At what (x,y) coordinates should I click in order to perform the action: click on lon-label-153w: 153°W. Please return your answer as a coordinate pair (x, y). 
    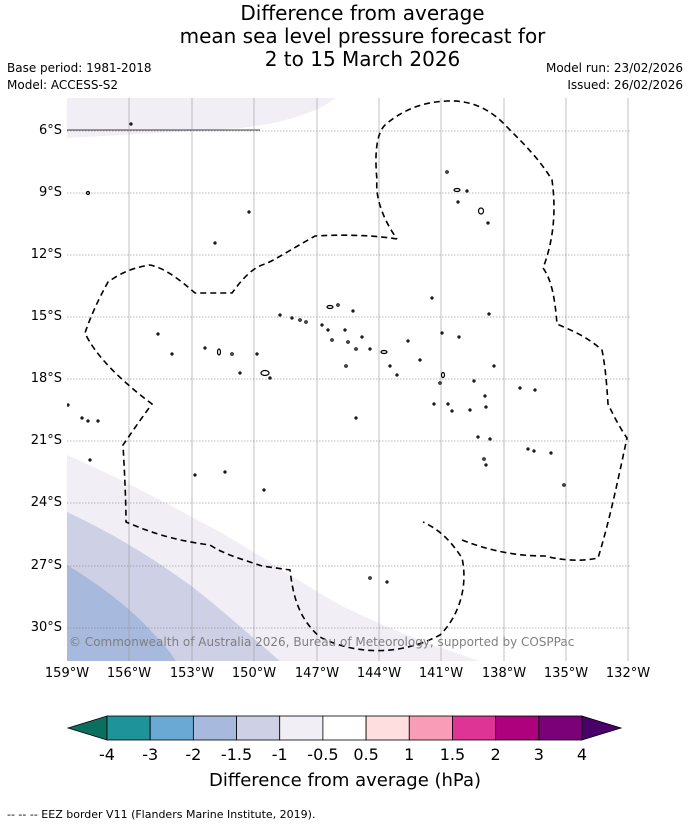
    Looking at the image, I should click on (192, 673).